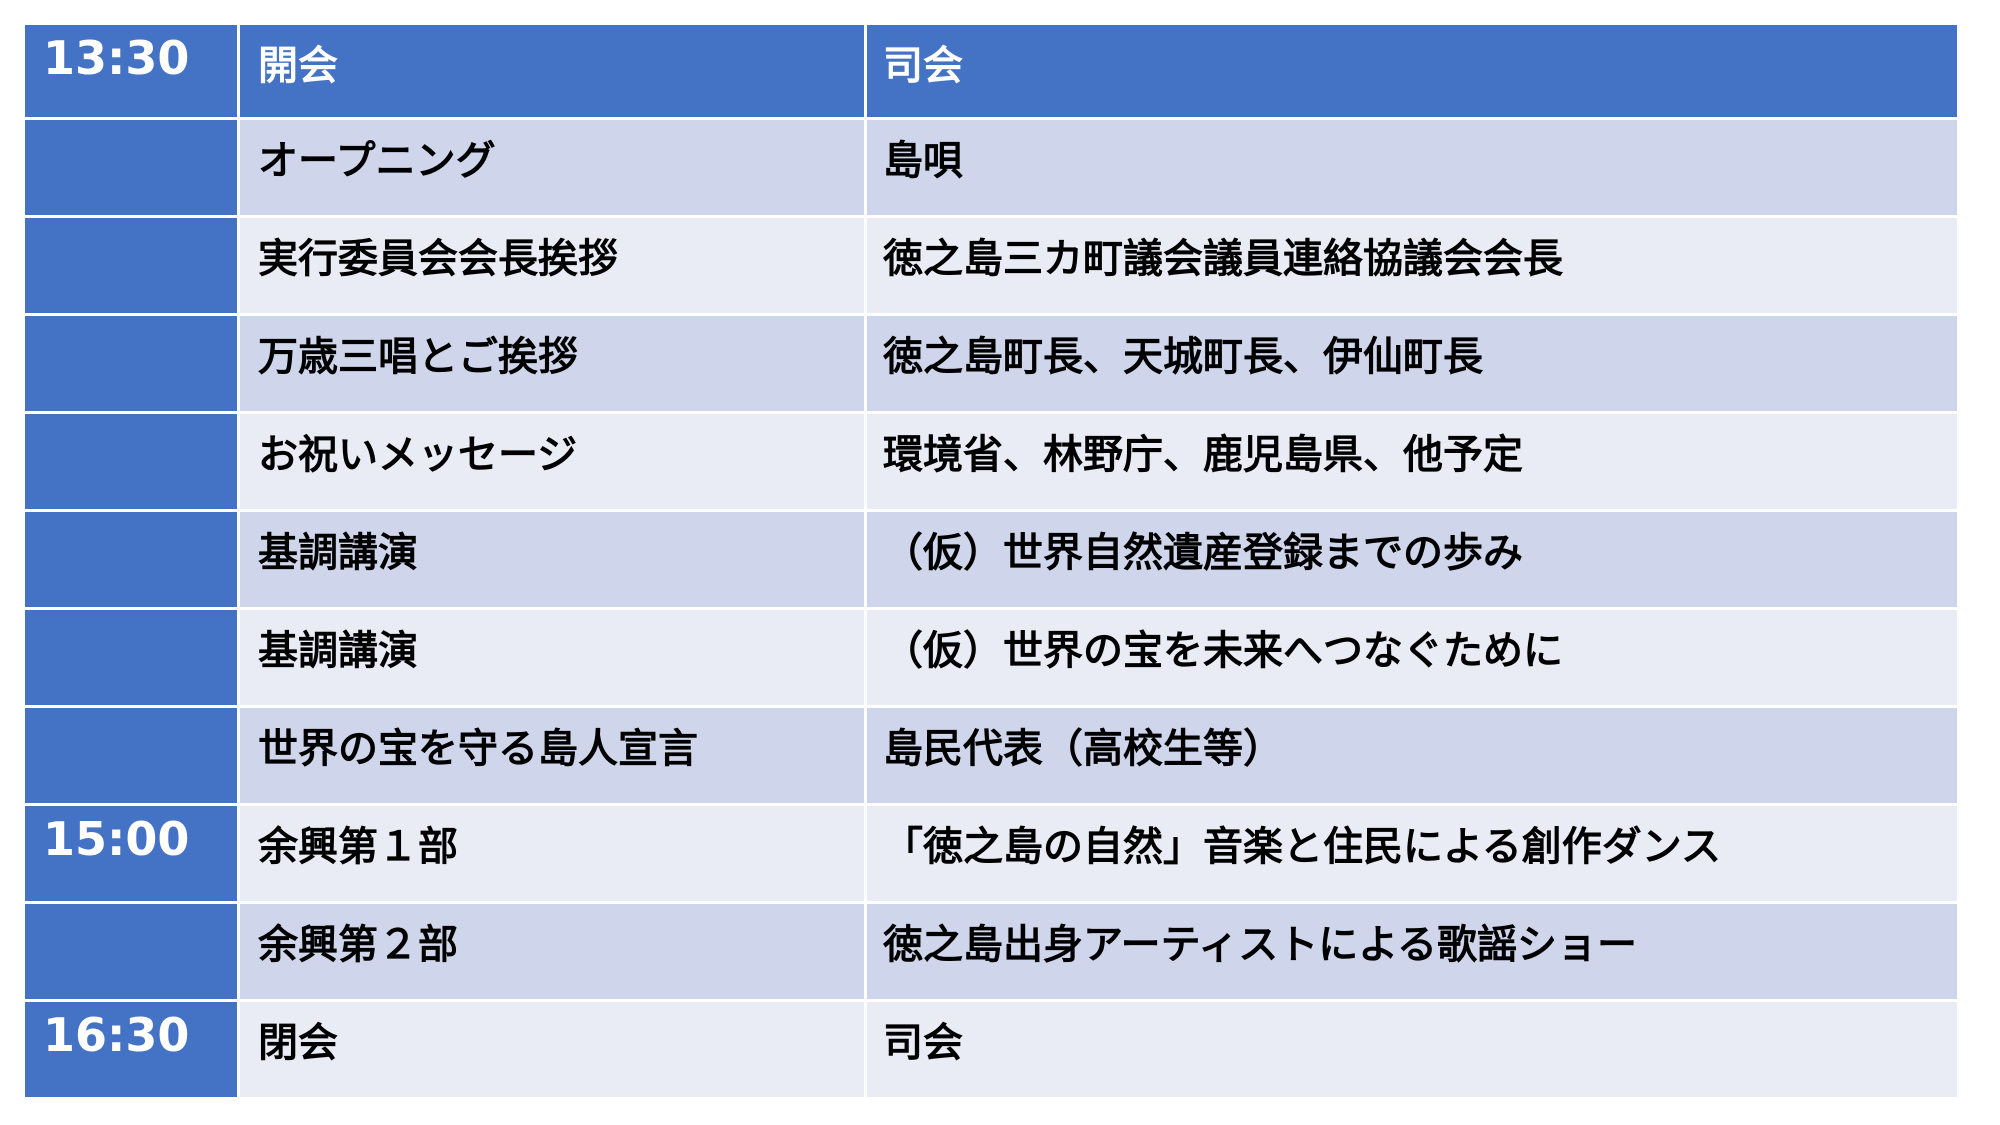 The height and width of the screenshot is (1125, 2000). I want to click on program-item-cell: 閉会, so click(552, 1049).